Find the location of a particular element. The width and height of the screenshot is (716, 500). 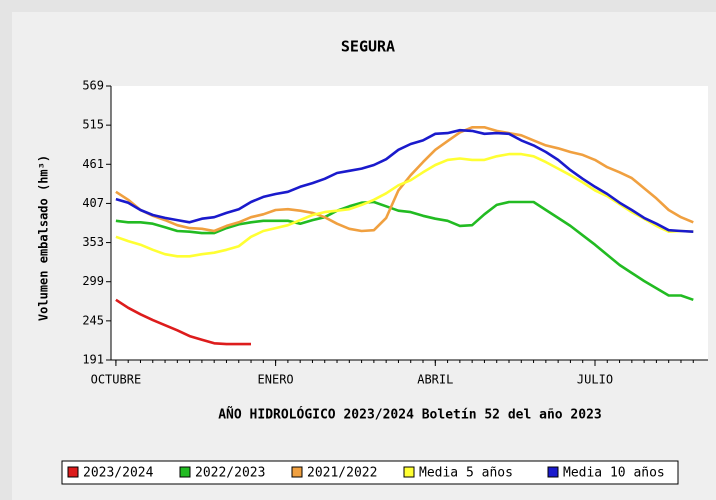

chart-title: SEGURA is located at coordinates (368, 47).